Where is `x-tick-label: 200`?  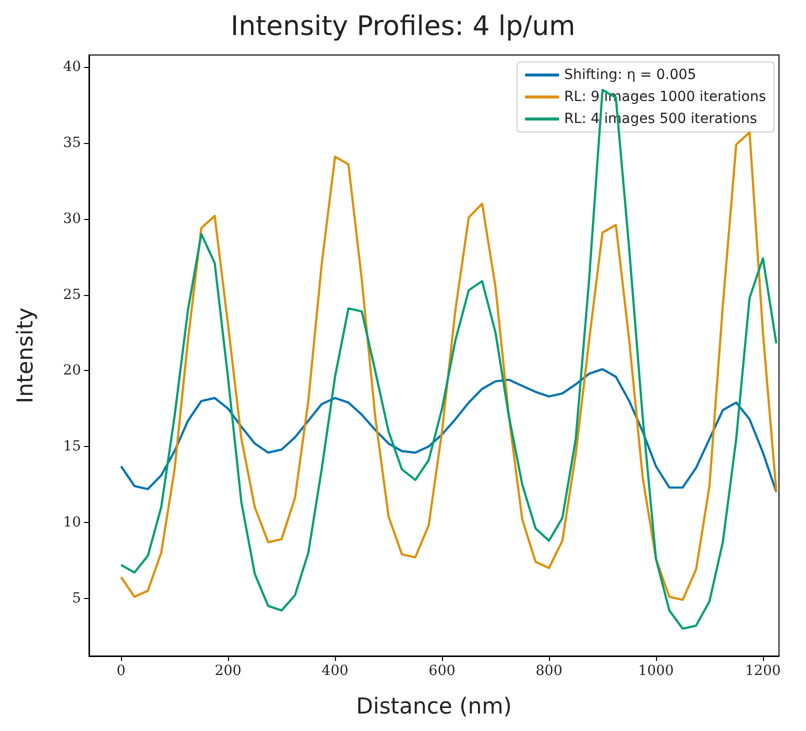
x-tick-label: 200 is located at coordinates (228, 671).